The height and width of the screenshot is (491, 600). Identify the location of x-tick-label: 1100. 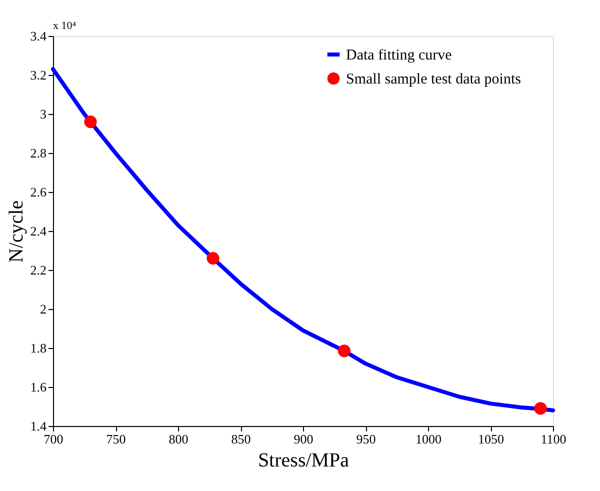
(553, 439).